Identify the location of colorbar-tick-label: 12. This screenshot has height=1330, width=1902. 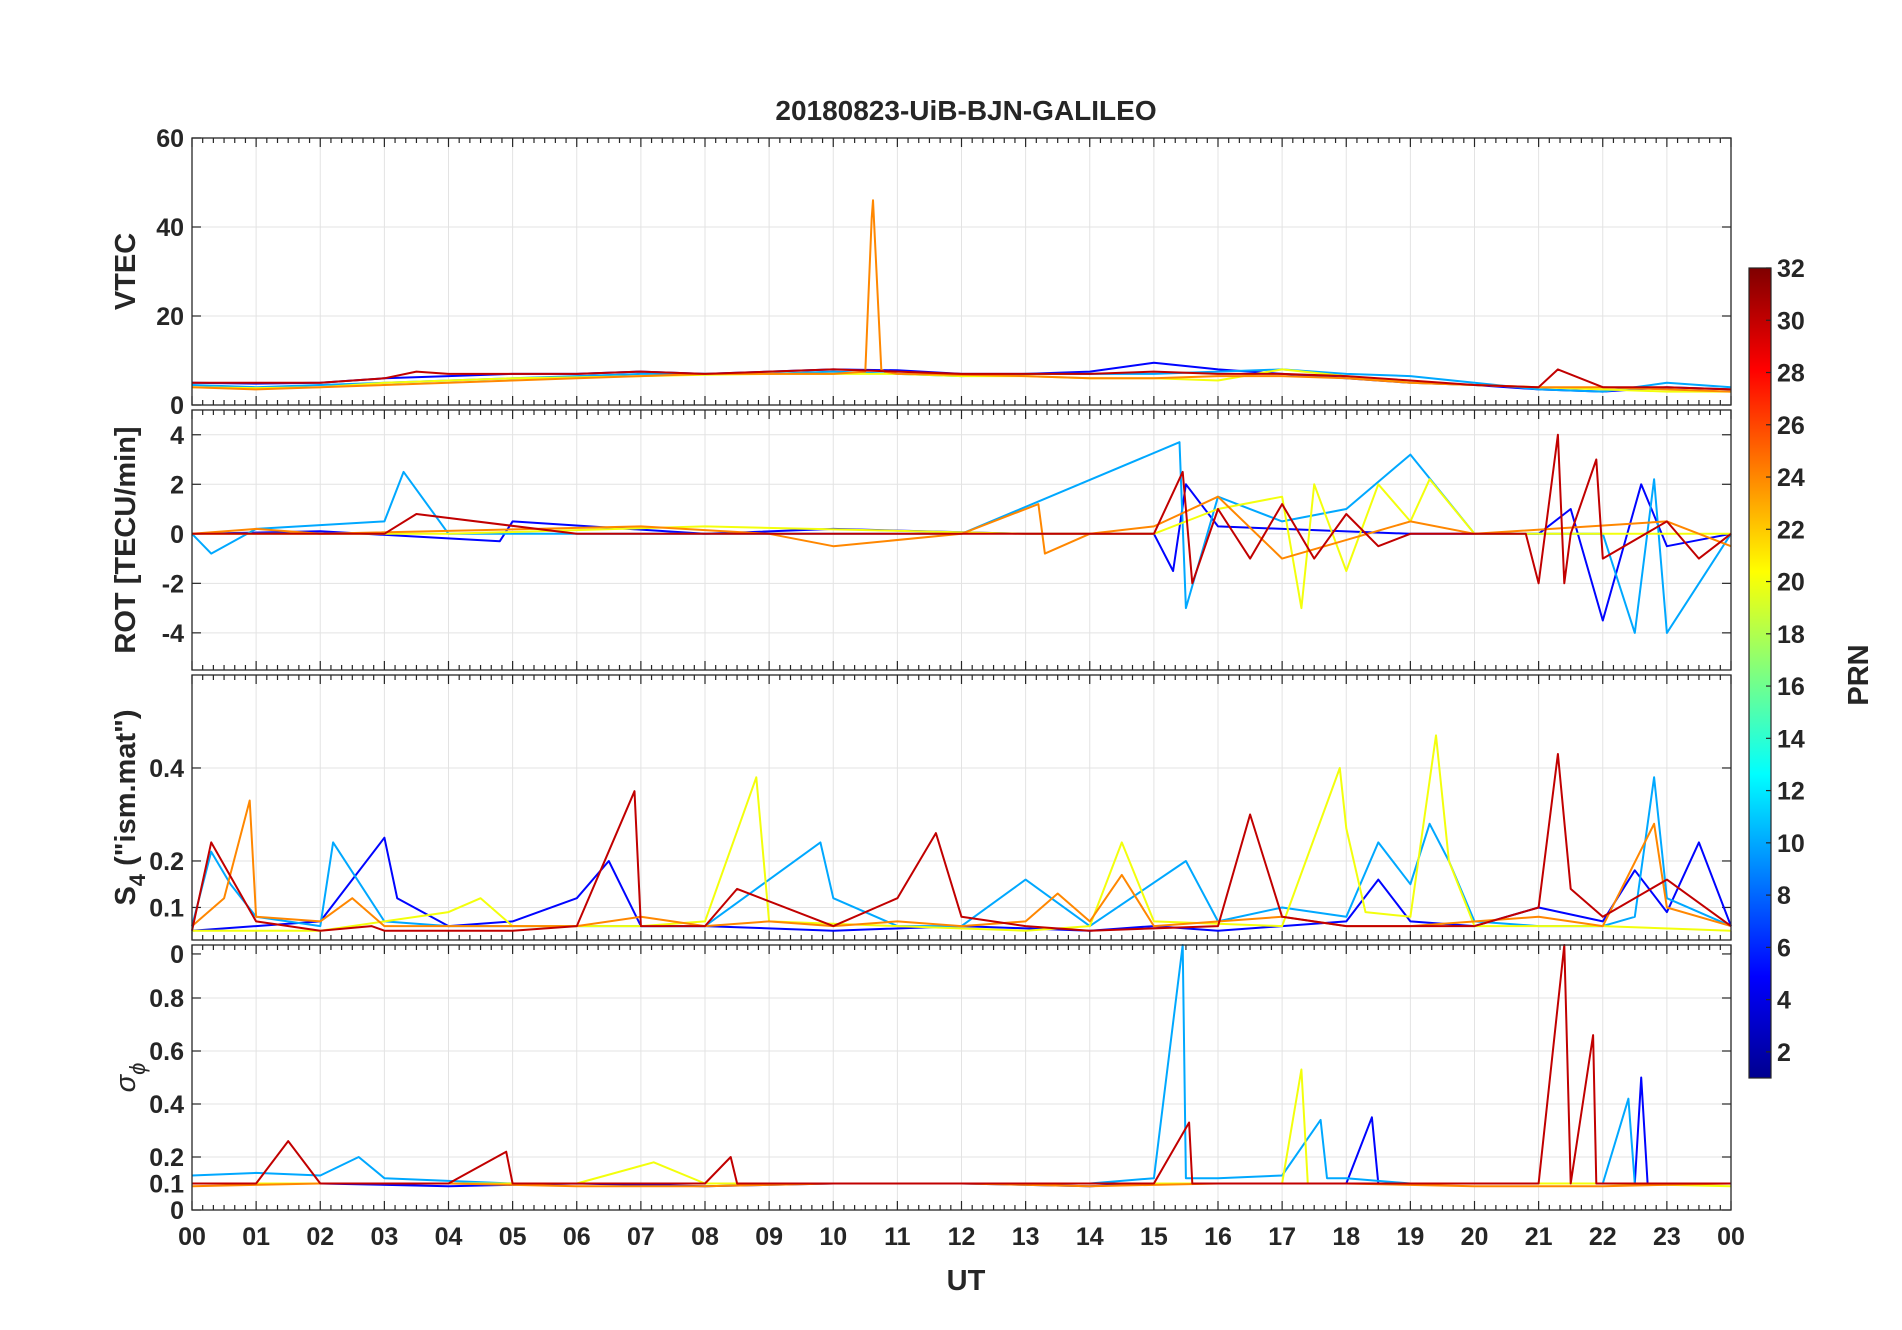
(1791, 792).